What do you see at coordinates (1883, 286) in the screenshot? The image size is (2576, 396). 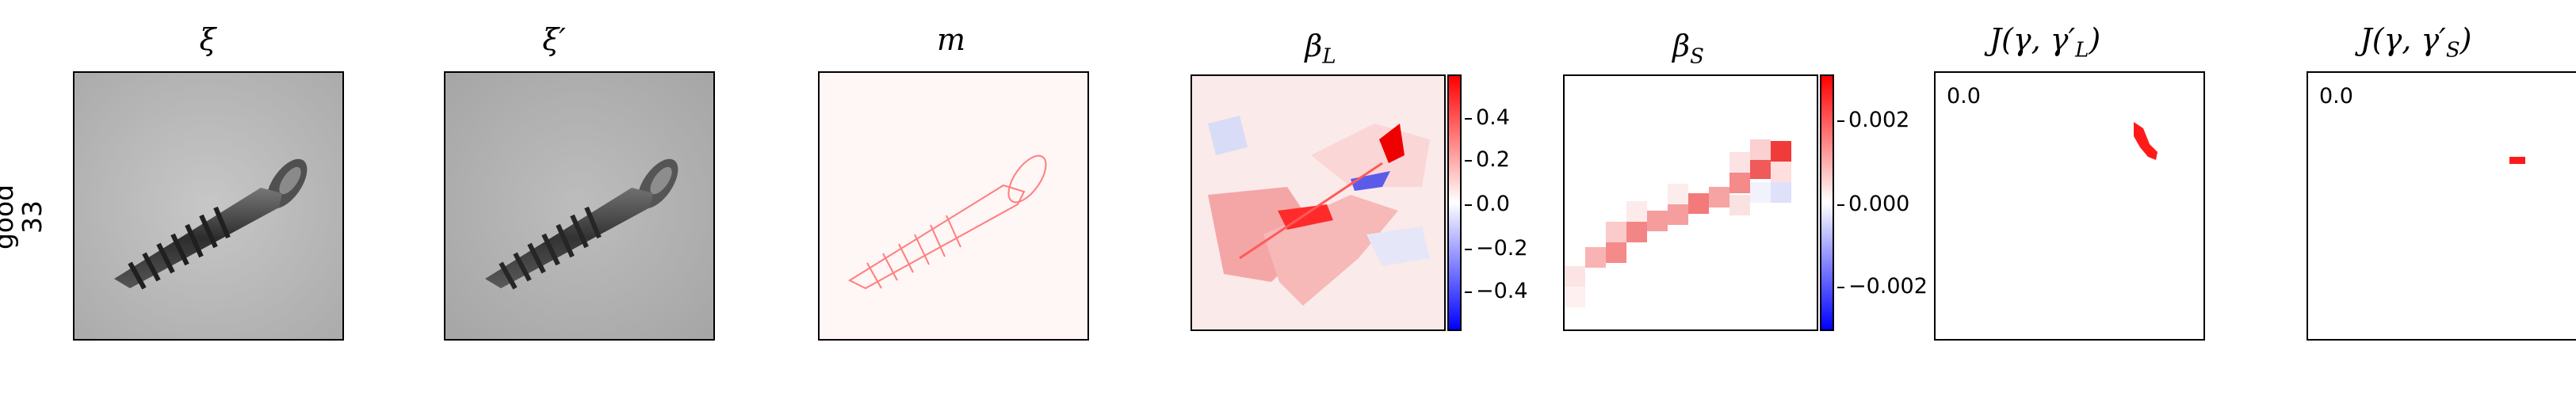 I see `colorbar-s-tick: −0.002` at bounding box center [1883, 286].